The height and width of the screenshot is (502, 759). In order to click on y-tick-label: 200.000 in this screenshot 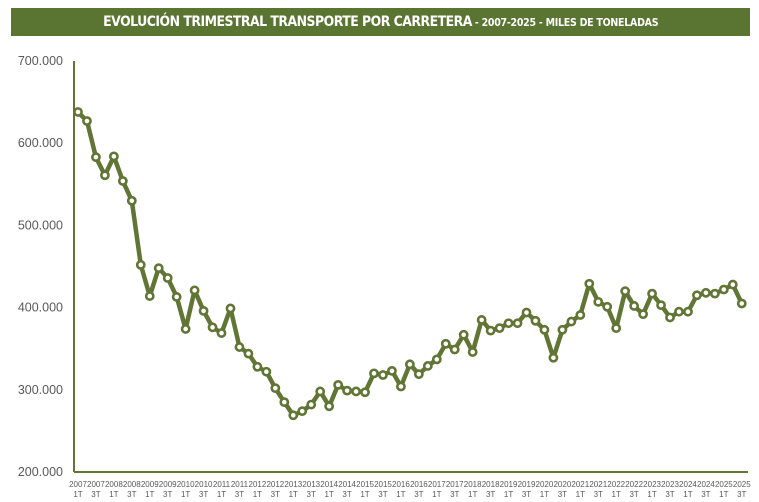, I will do `click(40, 472)`.